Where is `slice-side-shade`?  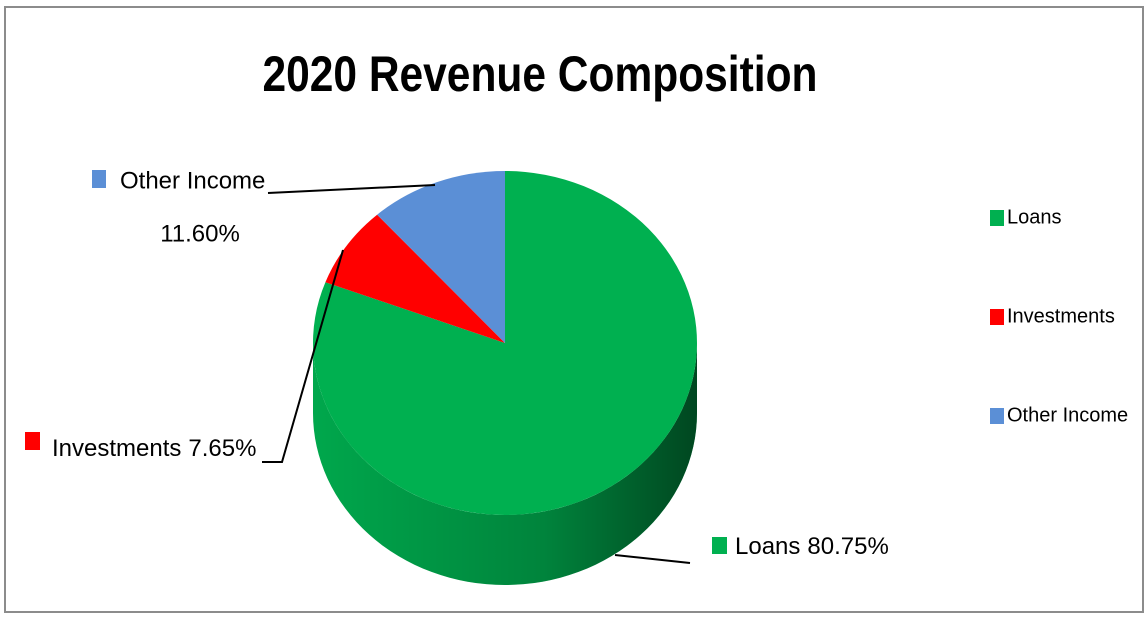
slice-side-shade is located at coordinates (505, 464).